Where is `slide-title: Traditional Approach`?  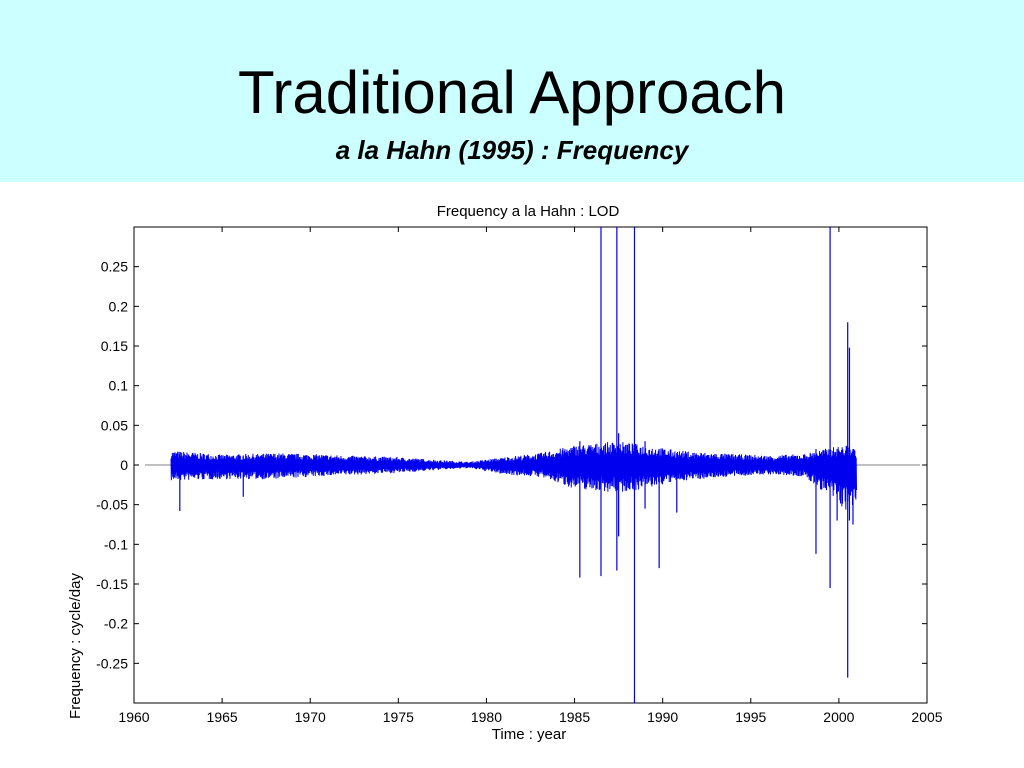 slide-title: Traditional Approach is located at coordinates (512, 92).